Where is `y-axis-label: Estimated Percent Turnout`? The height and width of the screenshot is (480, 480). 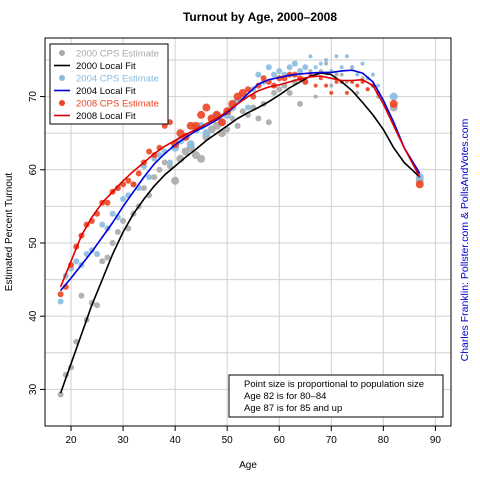
y-axis-label: Estimated Percent Turnout is located at coordinates (9, 232).